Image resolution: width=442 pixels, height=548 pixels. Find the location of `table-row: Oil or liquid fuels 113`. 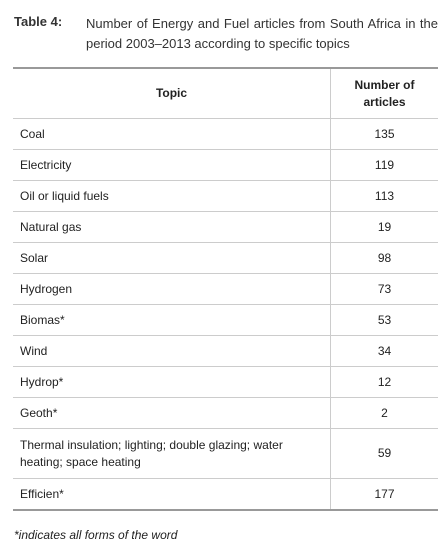

table-row: Oil or liquid fuels 113 is located at coordinates (225, 196).